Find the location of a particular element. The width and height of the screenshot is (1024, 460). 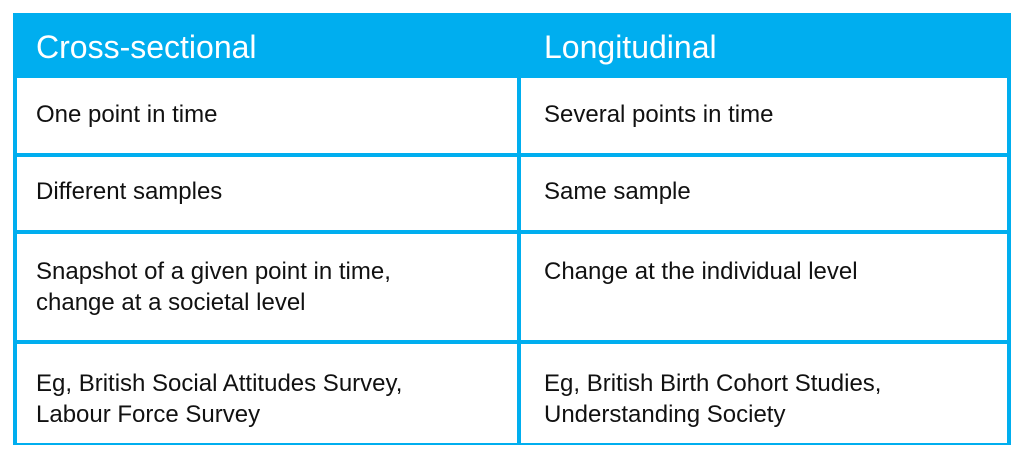

cell-cross-sectional: One point in time is located at coordinates (267, 115).